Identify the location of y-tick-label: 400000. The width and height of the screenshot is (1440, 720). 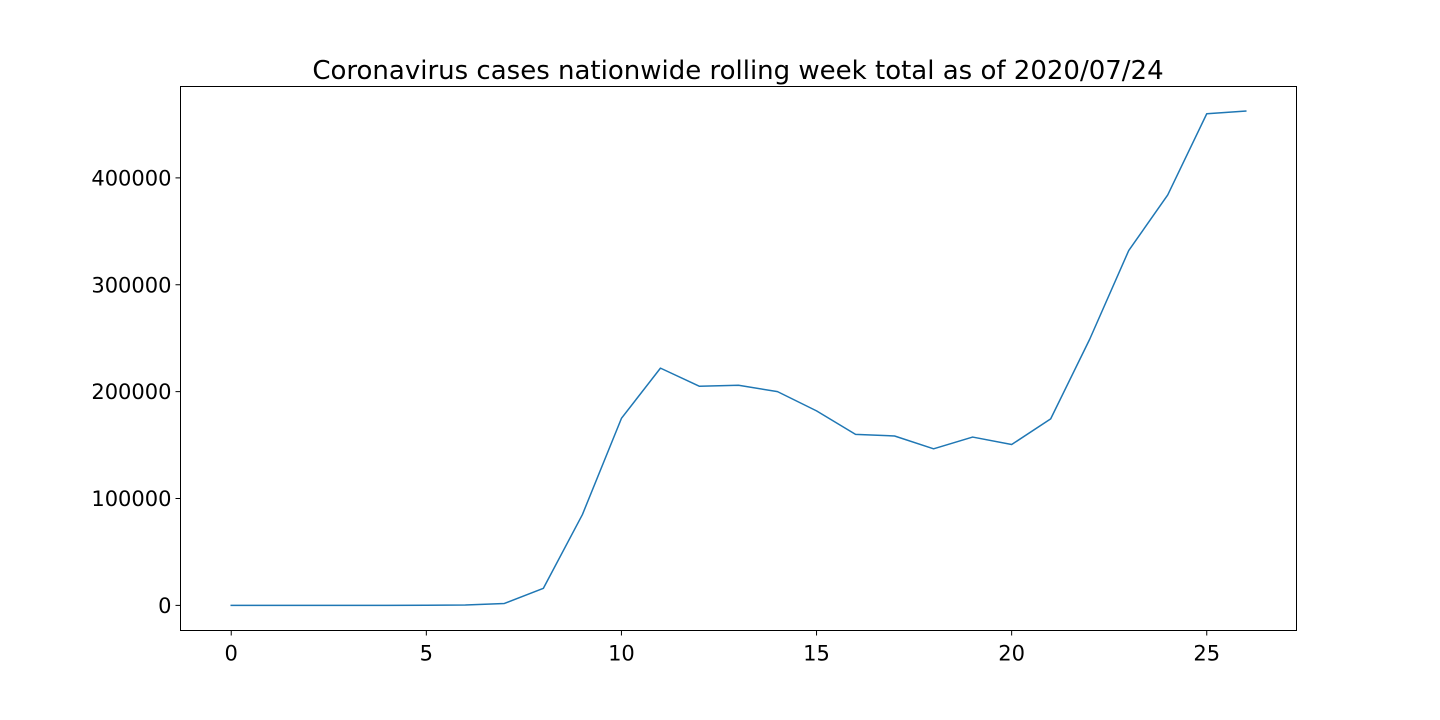
(131, 178).